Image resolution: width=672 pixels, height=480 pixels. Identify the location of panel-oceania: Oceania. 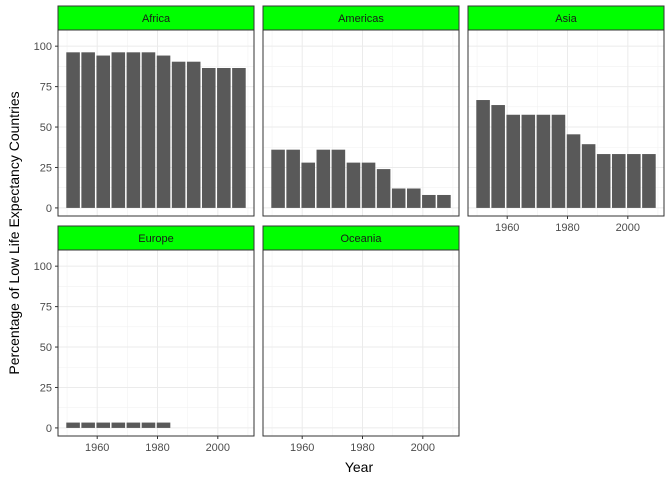
(361, 331).